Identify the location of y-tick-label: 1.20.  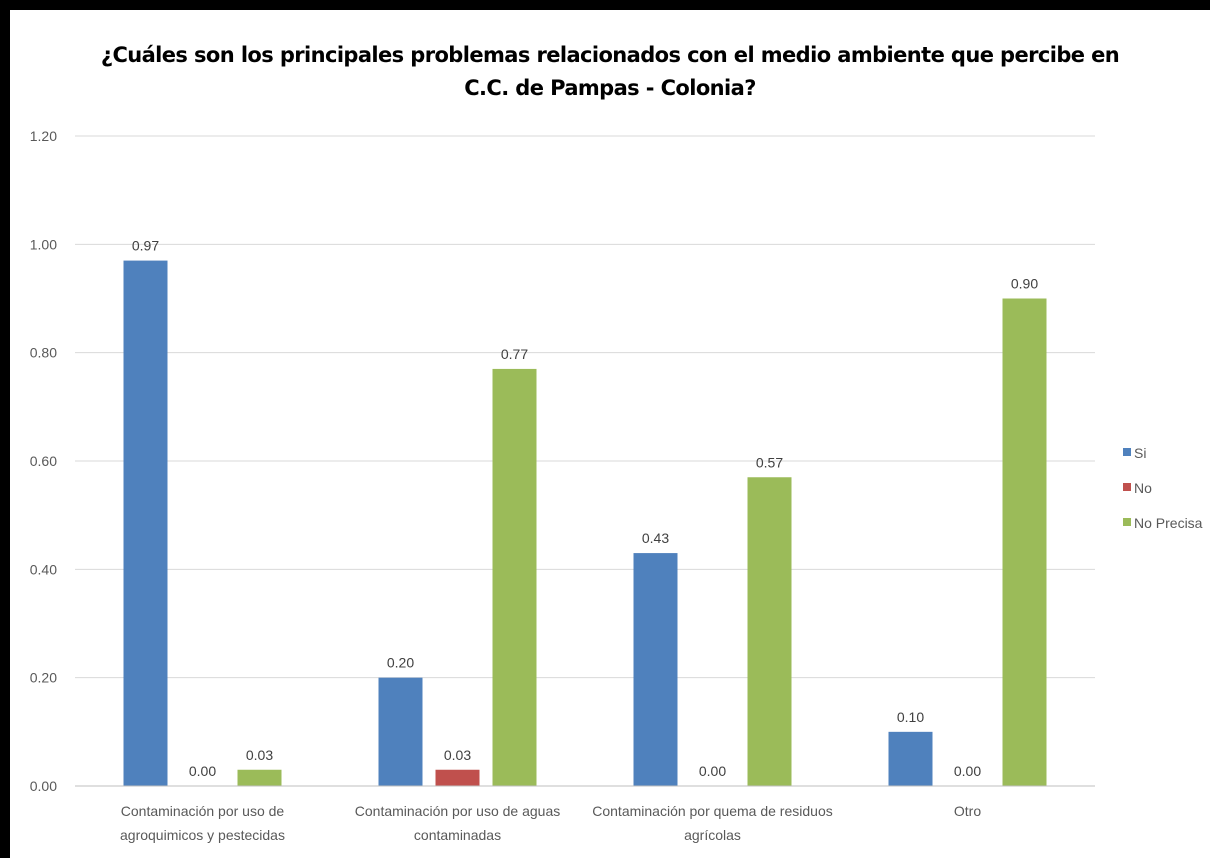
(43, 136).